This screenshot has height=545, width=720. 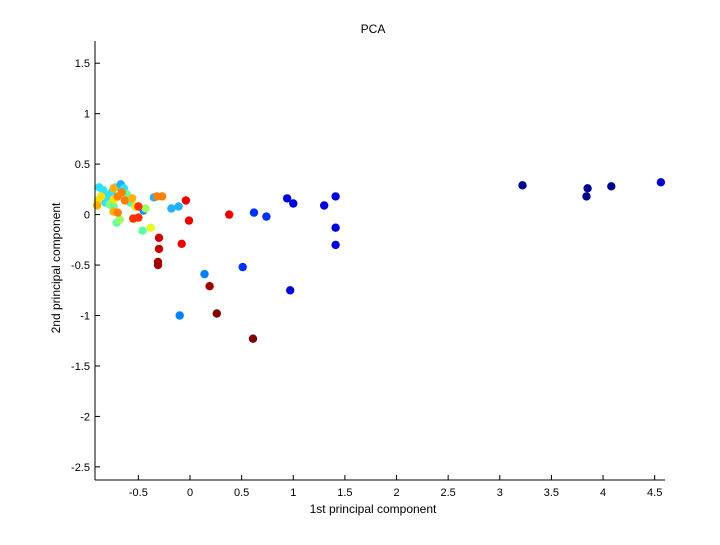 What do you see at coordinates (551, 493) in the screenshot?
I see `x-tick-label: 3.5` at bounding box center [551, 493].